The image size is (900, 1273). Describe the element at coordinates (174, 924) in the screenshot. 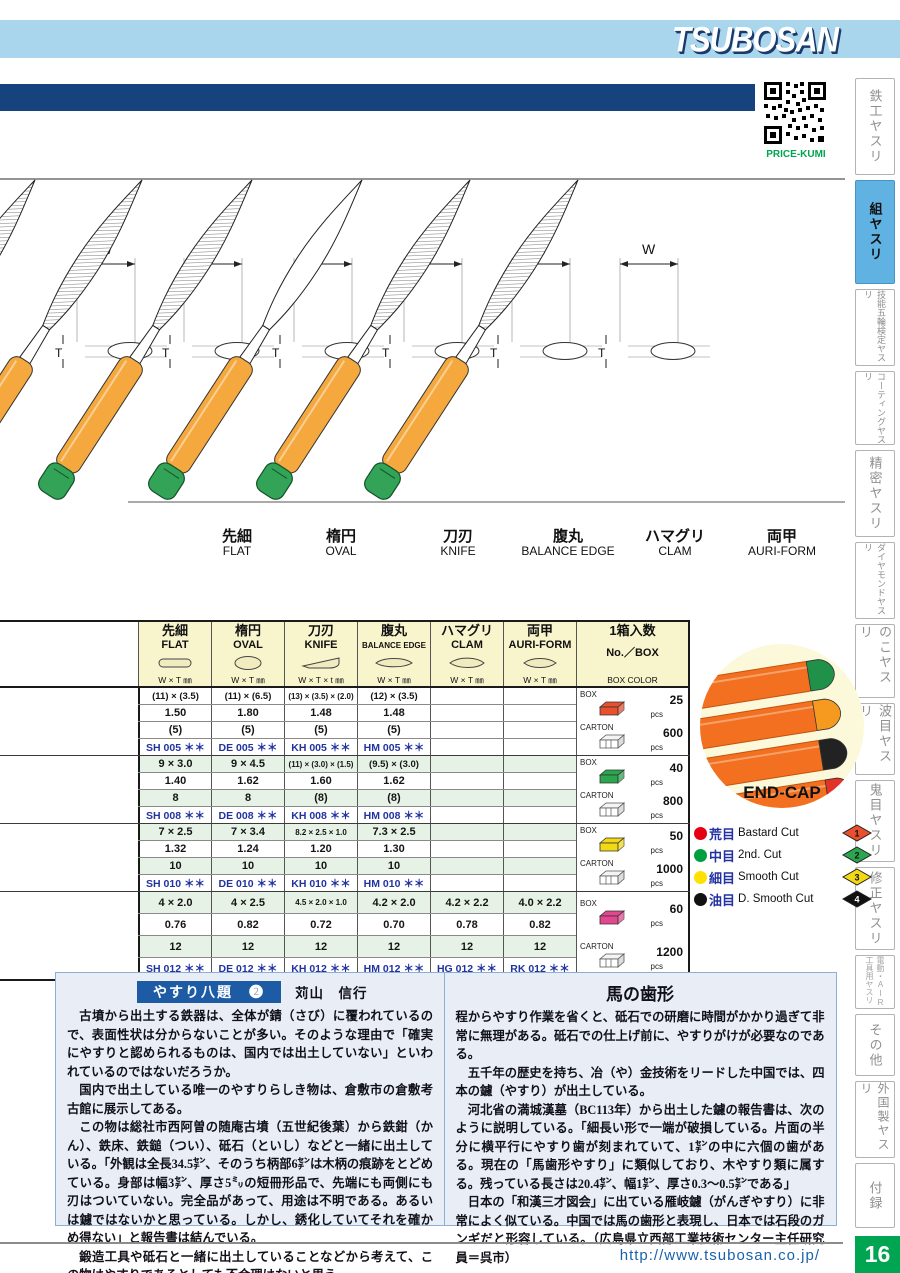

I see `table-cell: 0.76` at that location.